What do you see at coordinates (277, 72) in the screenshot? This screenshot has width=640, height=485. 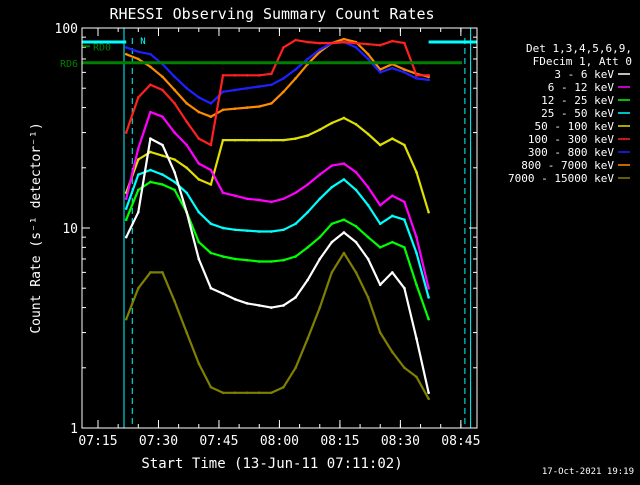 I see `series-300-800-kev` at bounding box center [277, 72].